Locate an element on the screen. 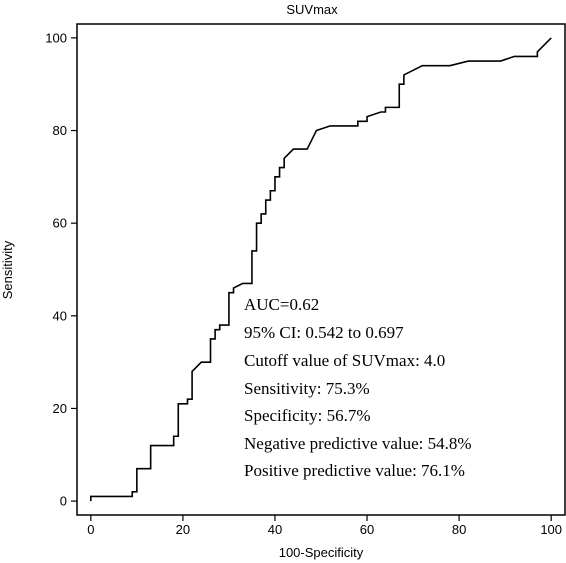  annotation-npv: Negative predictive value: 54.8% is located at coordinates (358, 443).